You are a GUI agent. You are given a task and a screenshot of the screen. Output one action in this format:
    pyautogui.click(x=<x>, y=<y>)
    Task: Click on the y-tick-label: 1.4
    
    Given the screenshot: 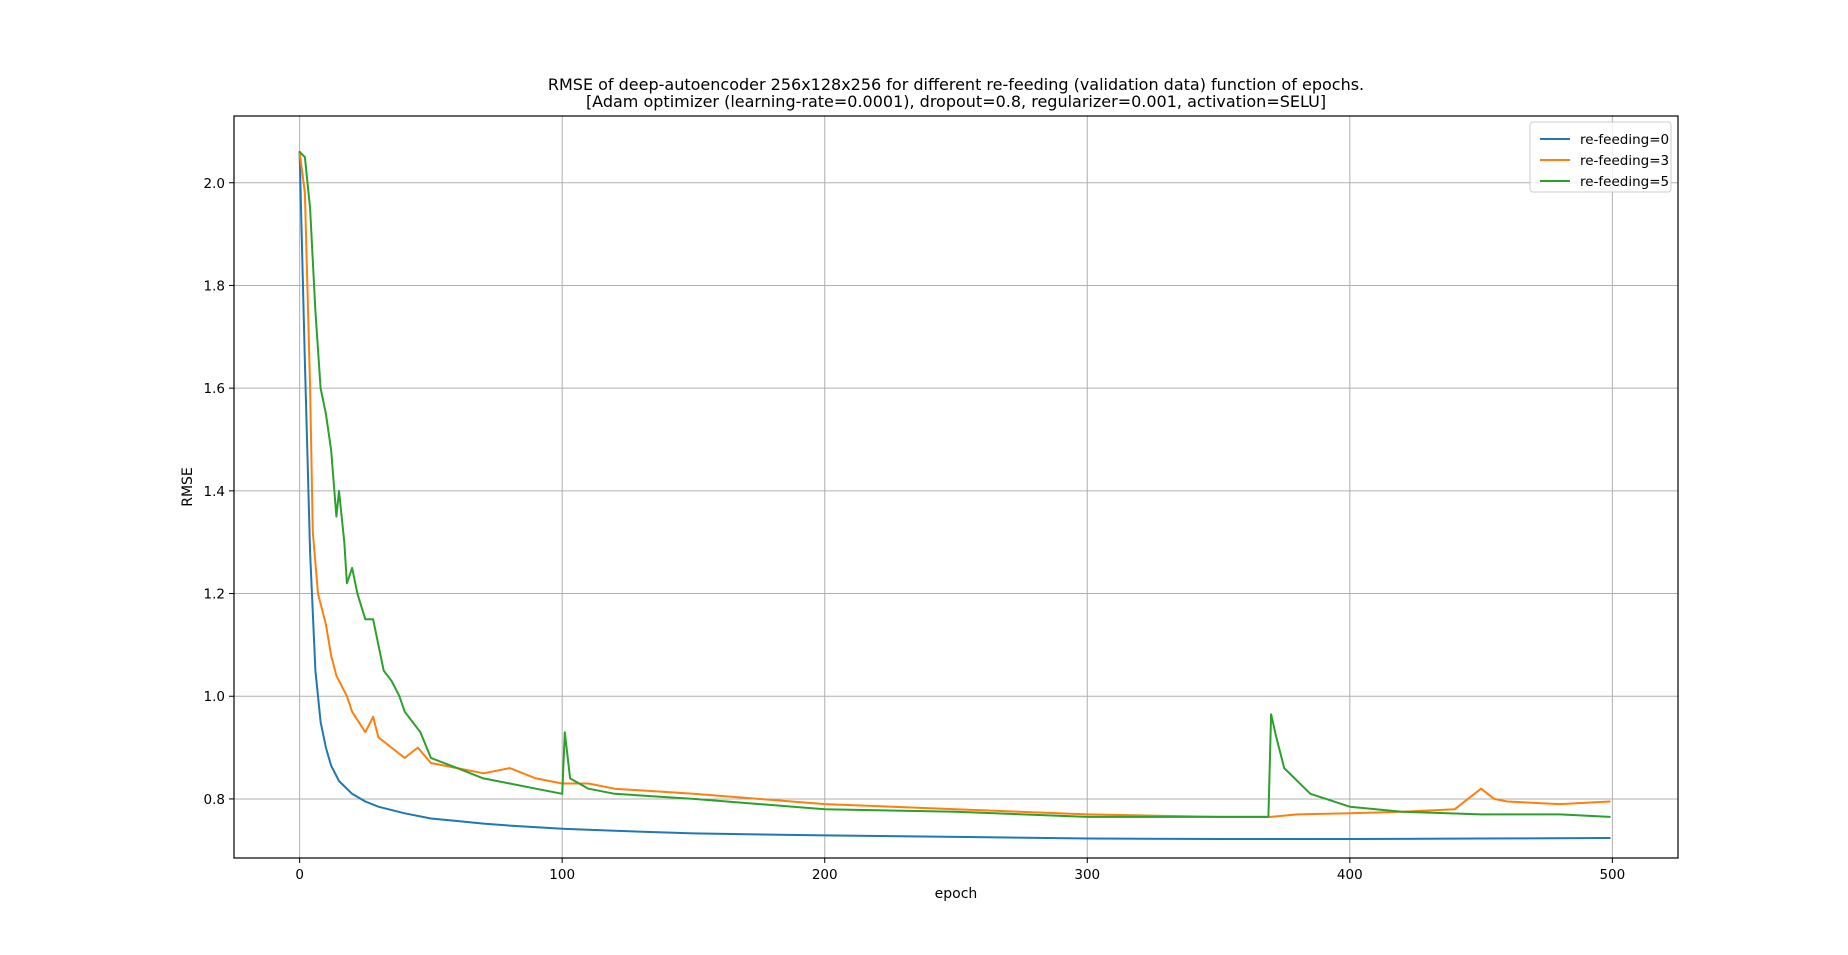 What is the action you would take?
    pyautogui.click(x=214, y=492)
    